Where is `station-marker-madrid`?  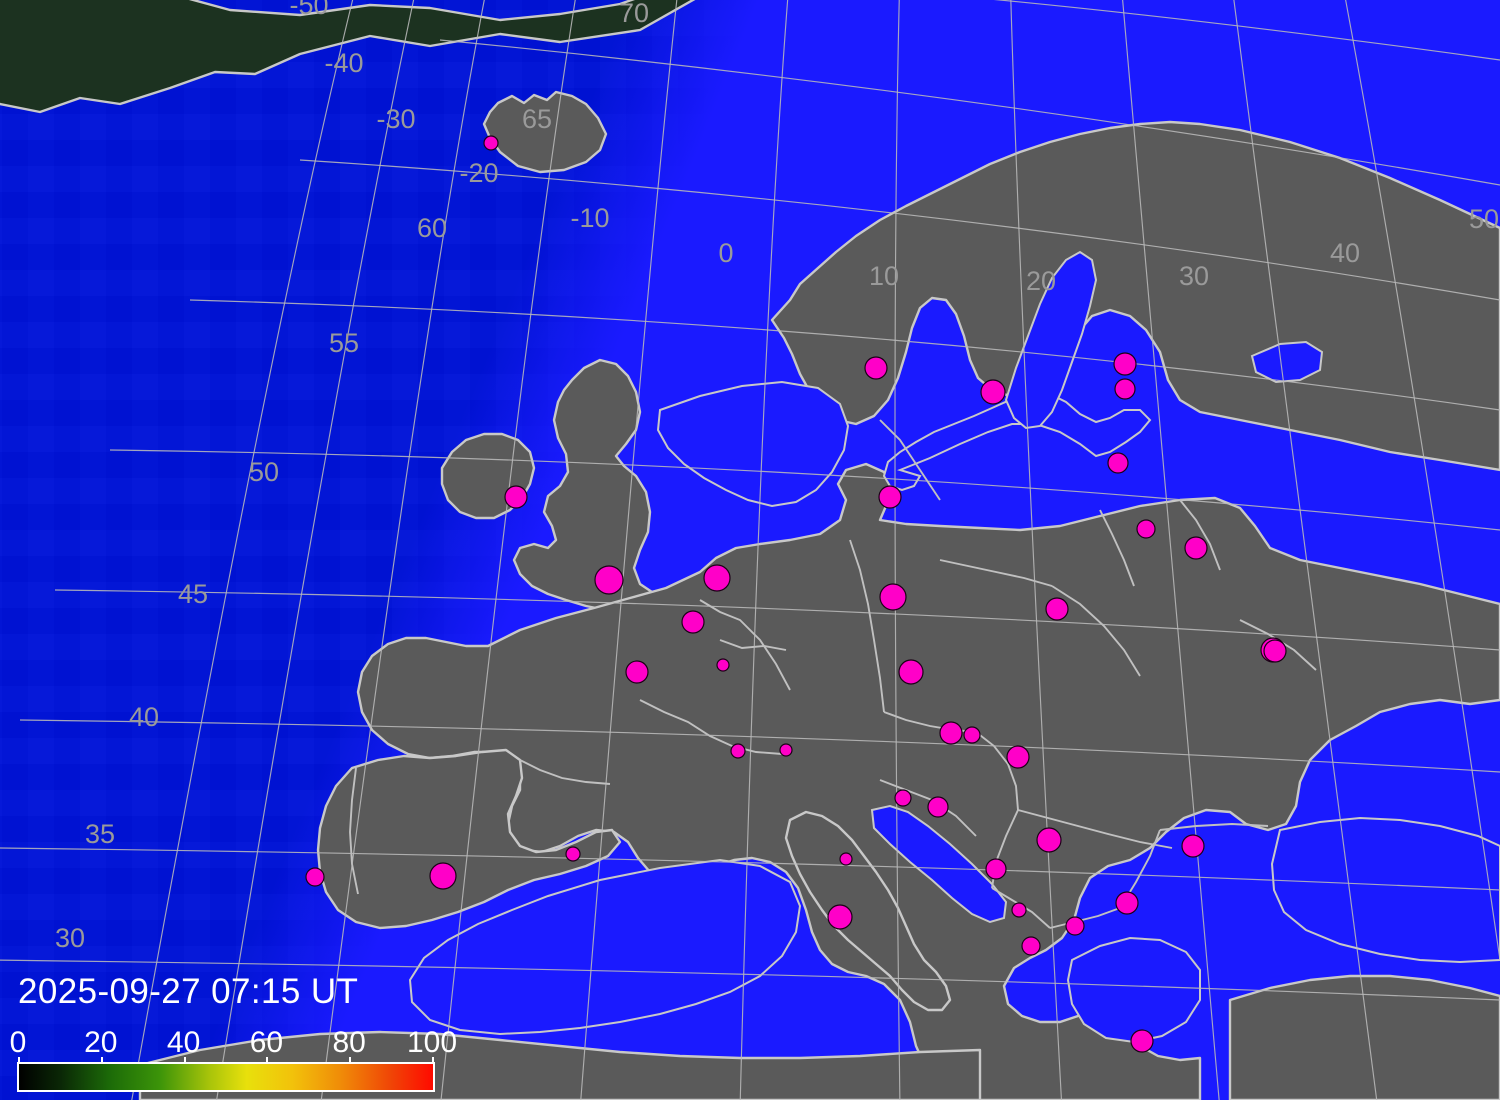
station-marker-madrid is located at coordinates (443, 876).